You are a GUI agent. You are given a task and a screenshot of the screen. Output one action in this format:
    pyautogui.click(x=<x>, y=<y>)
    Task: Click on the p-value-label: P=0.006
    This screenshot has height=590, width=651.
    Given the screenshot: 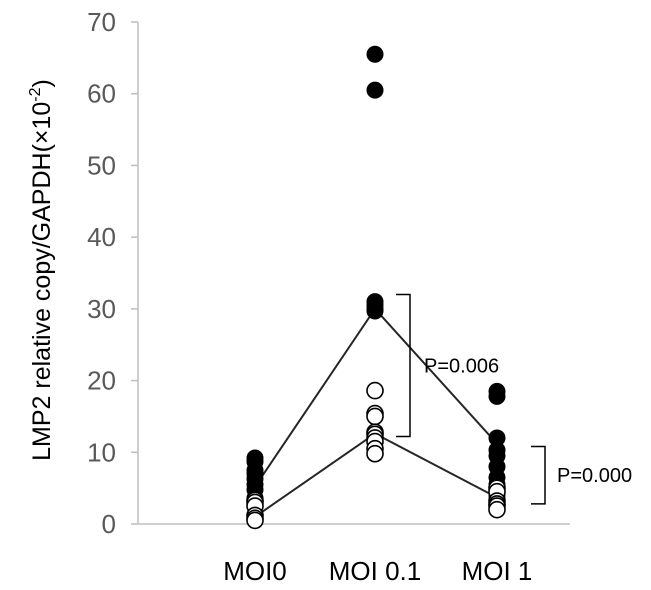 What is the action you would take?
    pyautogui.click(x=461, y=367)
    